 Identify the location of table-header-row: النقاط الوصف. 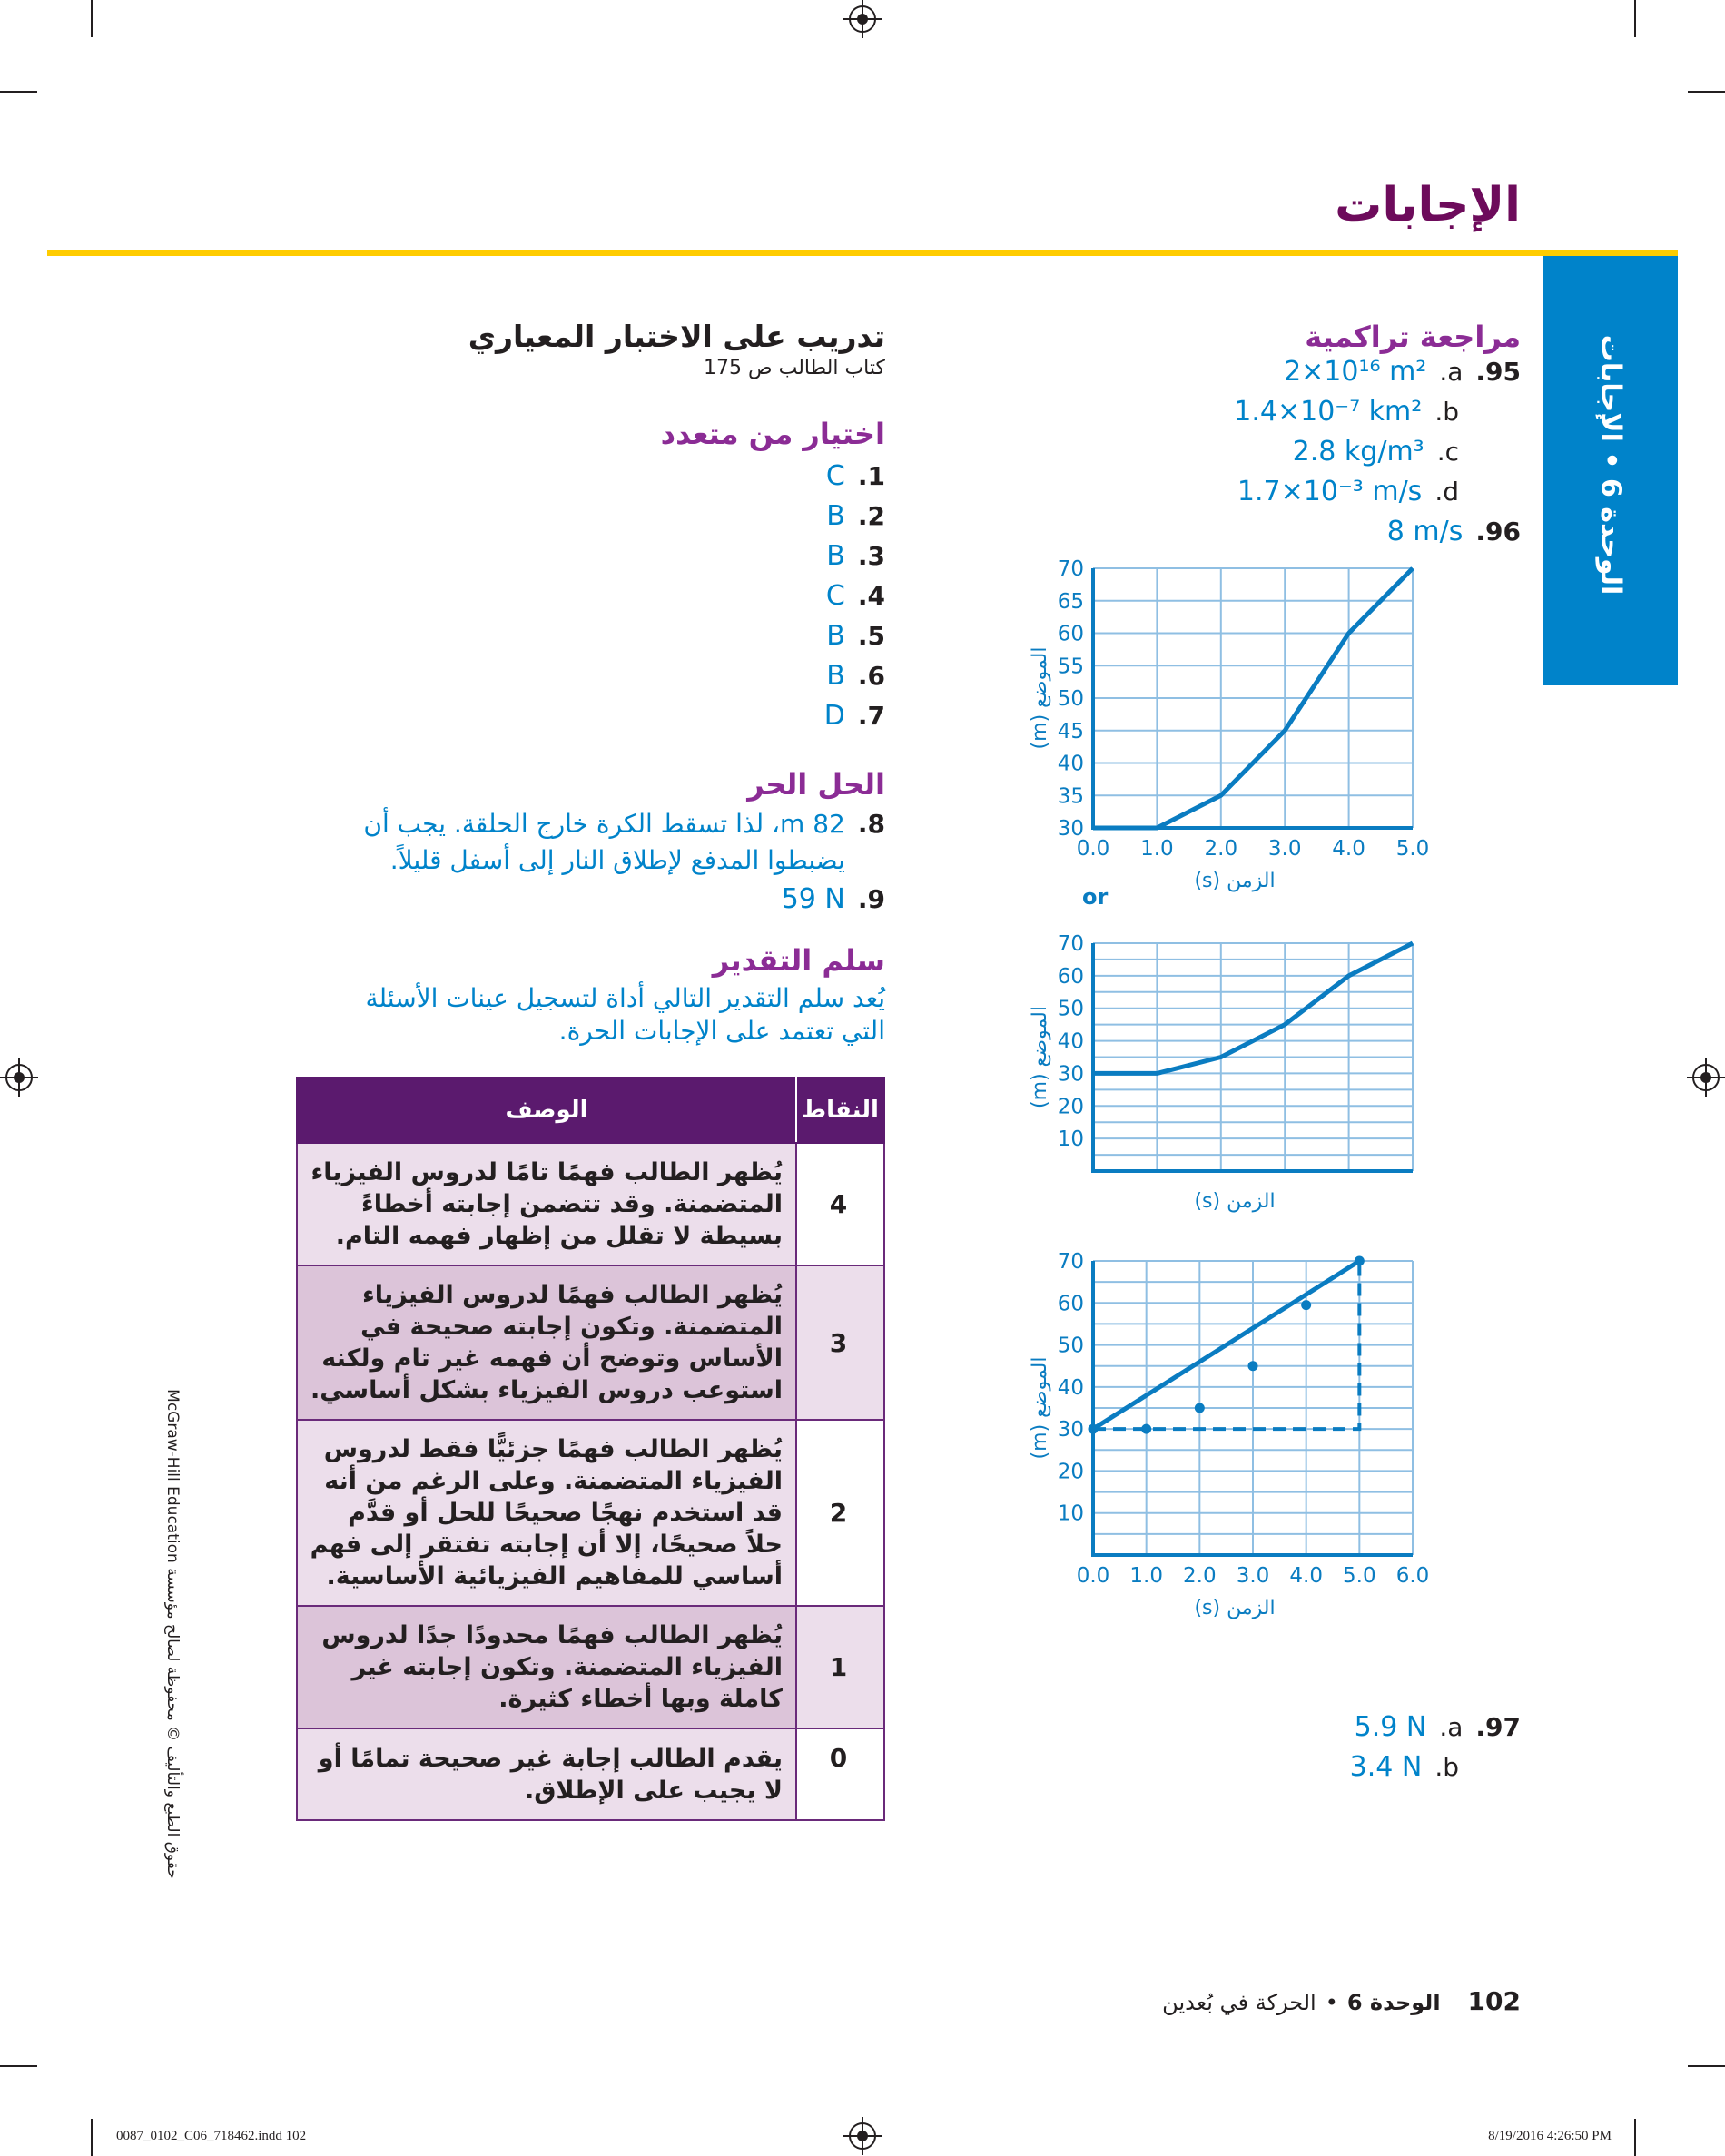
(590, 1110).